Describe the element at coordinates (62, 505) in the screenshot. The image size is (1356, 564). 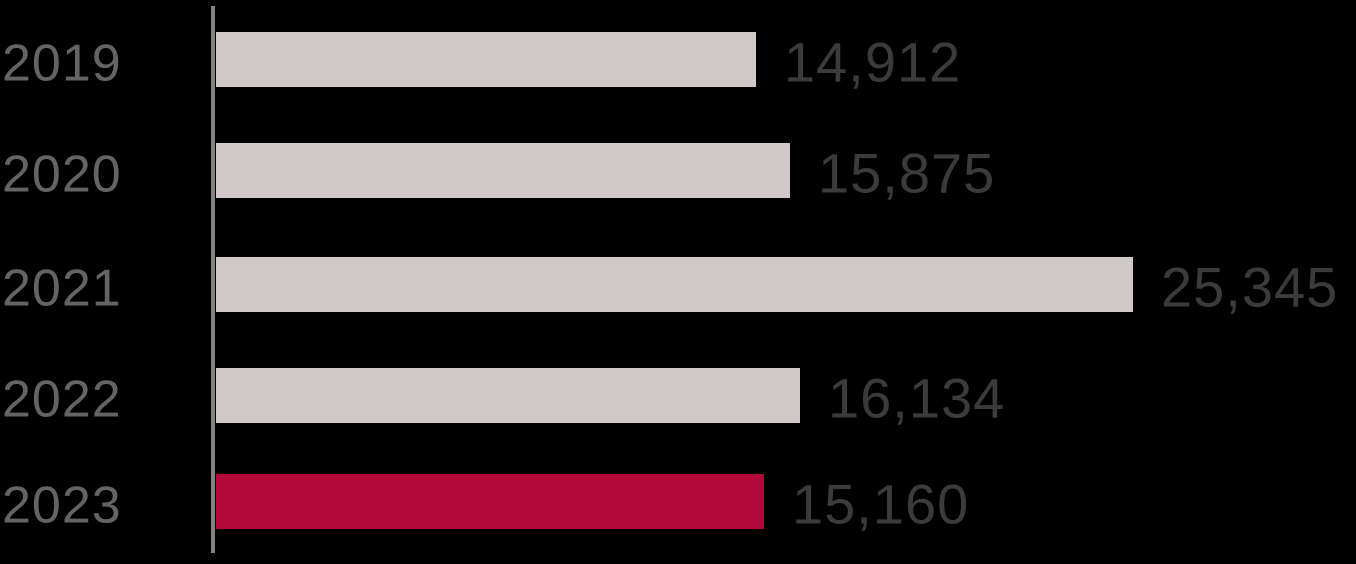
I see `category-label-2023: 2023` at that location.